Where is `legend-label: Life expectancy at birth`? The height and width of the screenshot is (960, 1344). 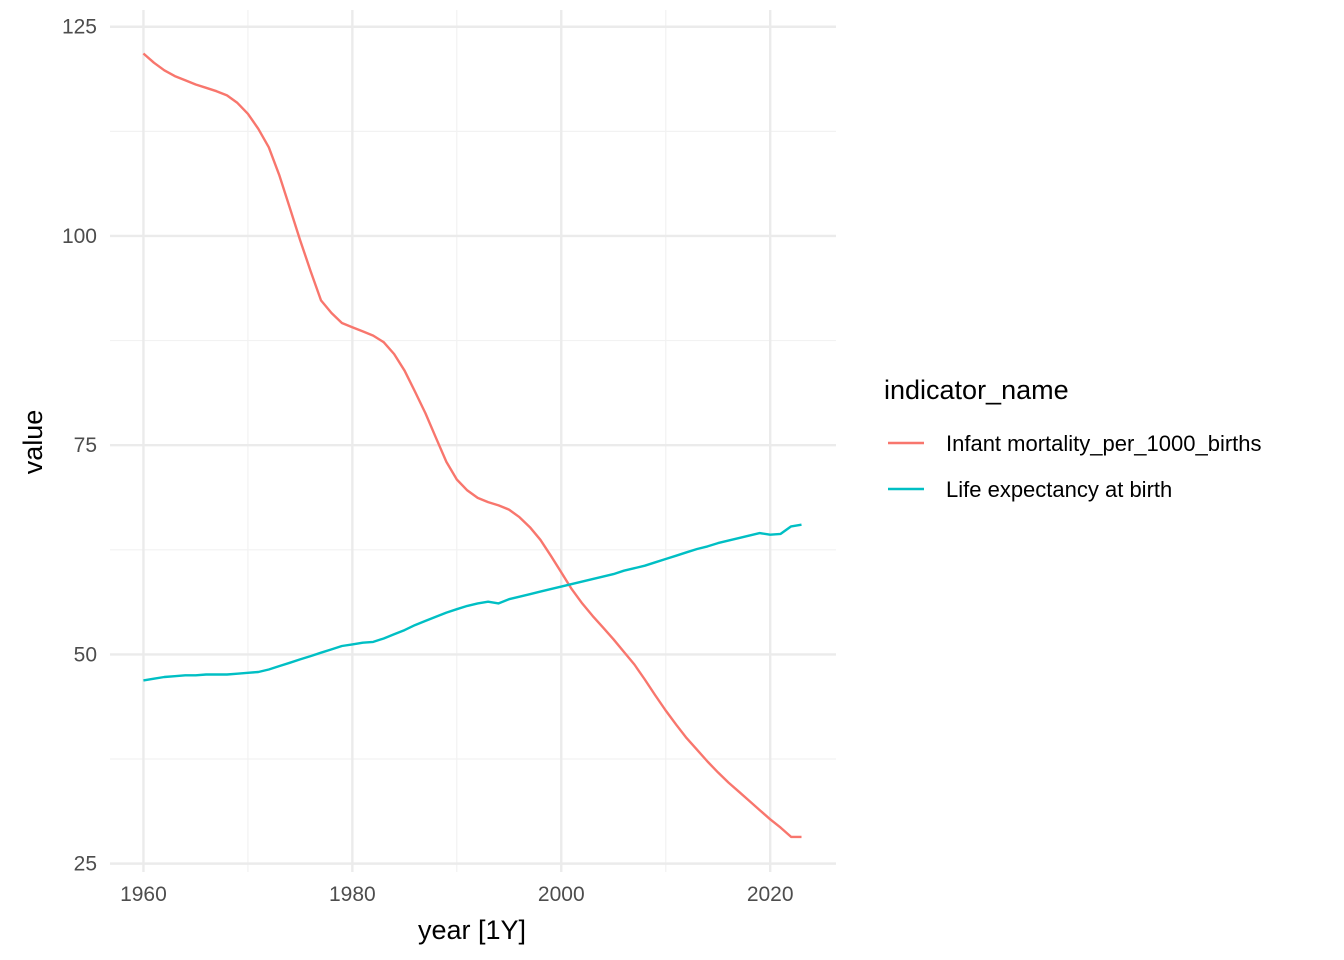 legend-label: Life expectancy at birth is located at coordinates (1059, 489).